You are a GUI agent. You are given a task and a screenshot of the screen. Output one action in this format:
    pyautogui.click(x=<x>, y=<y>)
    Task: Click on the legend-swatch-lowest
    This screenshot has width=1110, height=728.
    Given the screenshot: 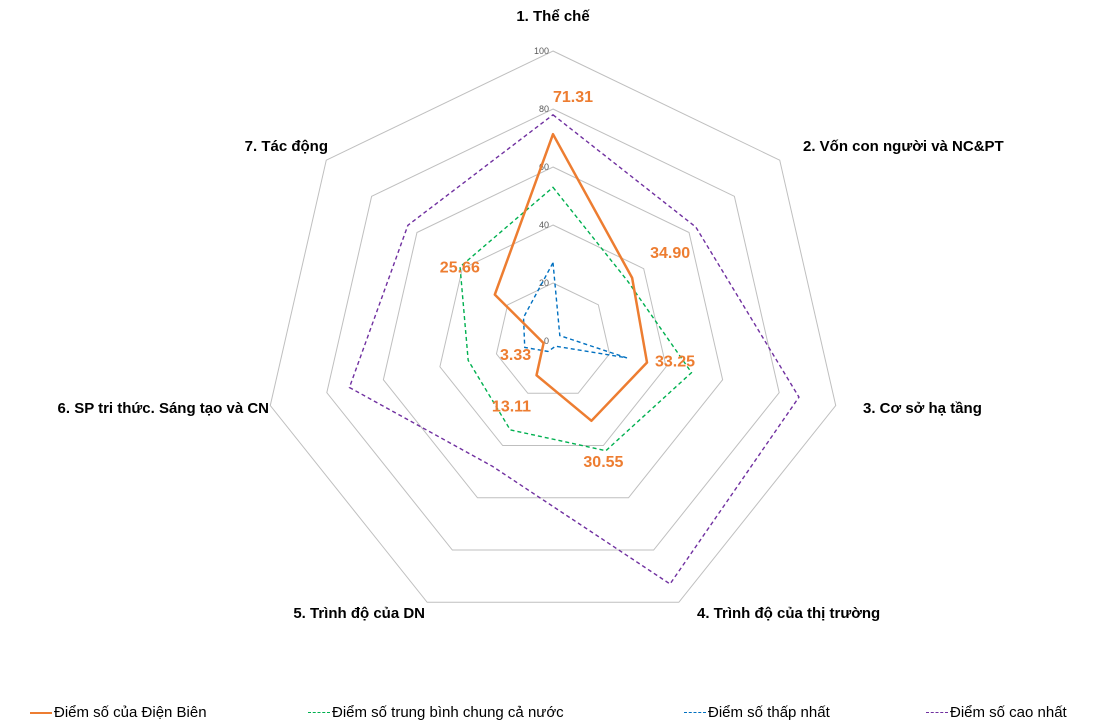 What is the action you would take?
    pyautogui.click(x=695, y=712)
    